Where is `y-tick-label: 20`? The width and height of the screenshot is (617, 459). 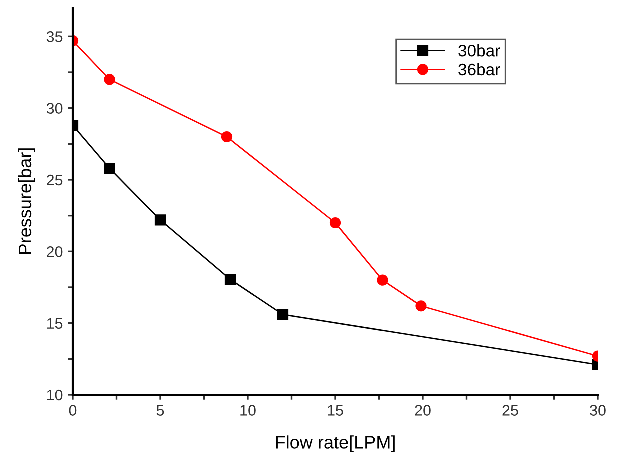 y-tick-label: 20 is located at coordinates (55, 252).